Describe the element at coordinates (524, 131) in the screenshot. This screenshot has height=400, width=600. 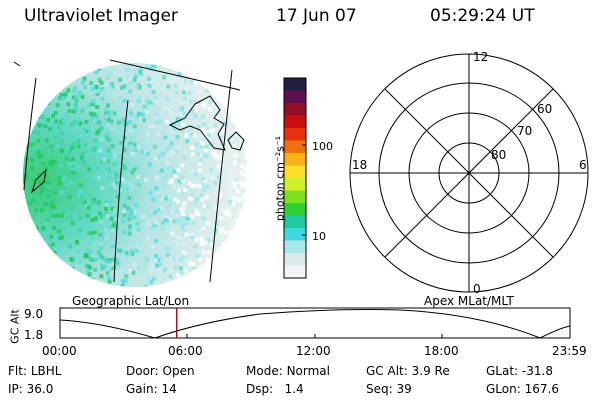
I see `lat-label-70: 70` at that location.